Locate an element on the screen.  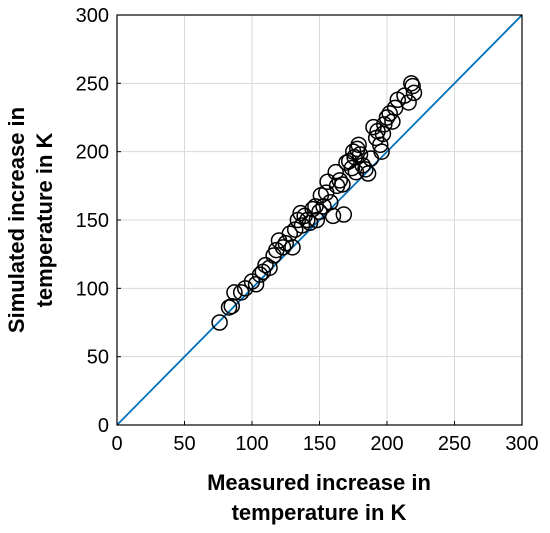
x-axis-title-line-1: Measured increase in is located at coordinates (319, 482).